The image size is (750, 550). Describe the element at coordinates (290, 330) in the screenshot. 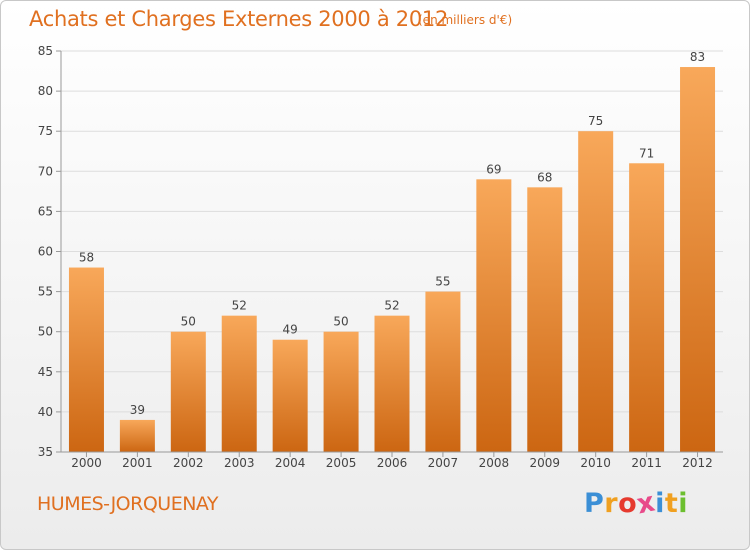

I see `data-label: 49` at that location.